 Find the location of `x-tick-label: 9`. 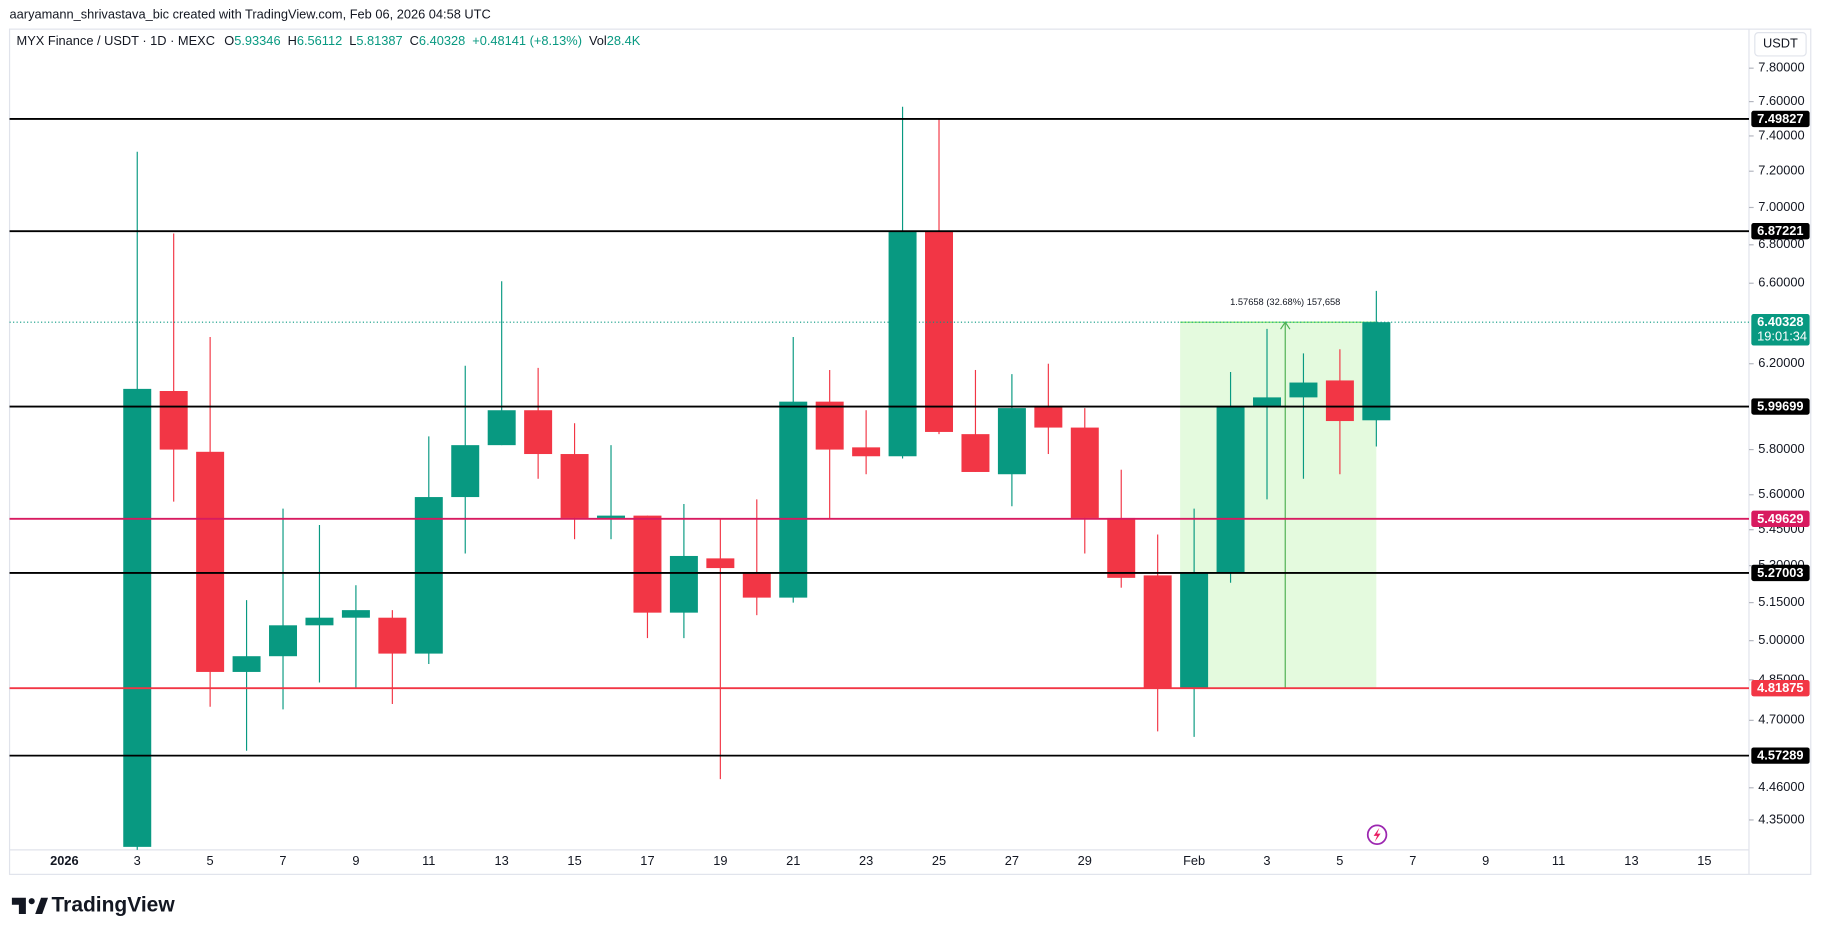

x-tick-label: 9 is located at coordinates (1485, 860).